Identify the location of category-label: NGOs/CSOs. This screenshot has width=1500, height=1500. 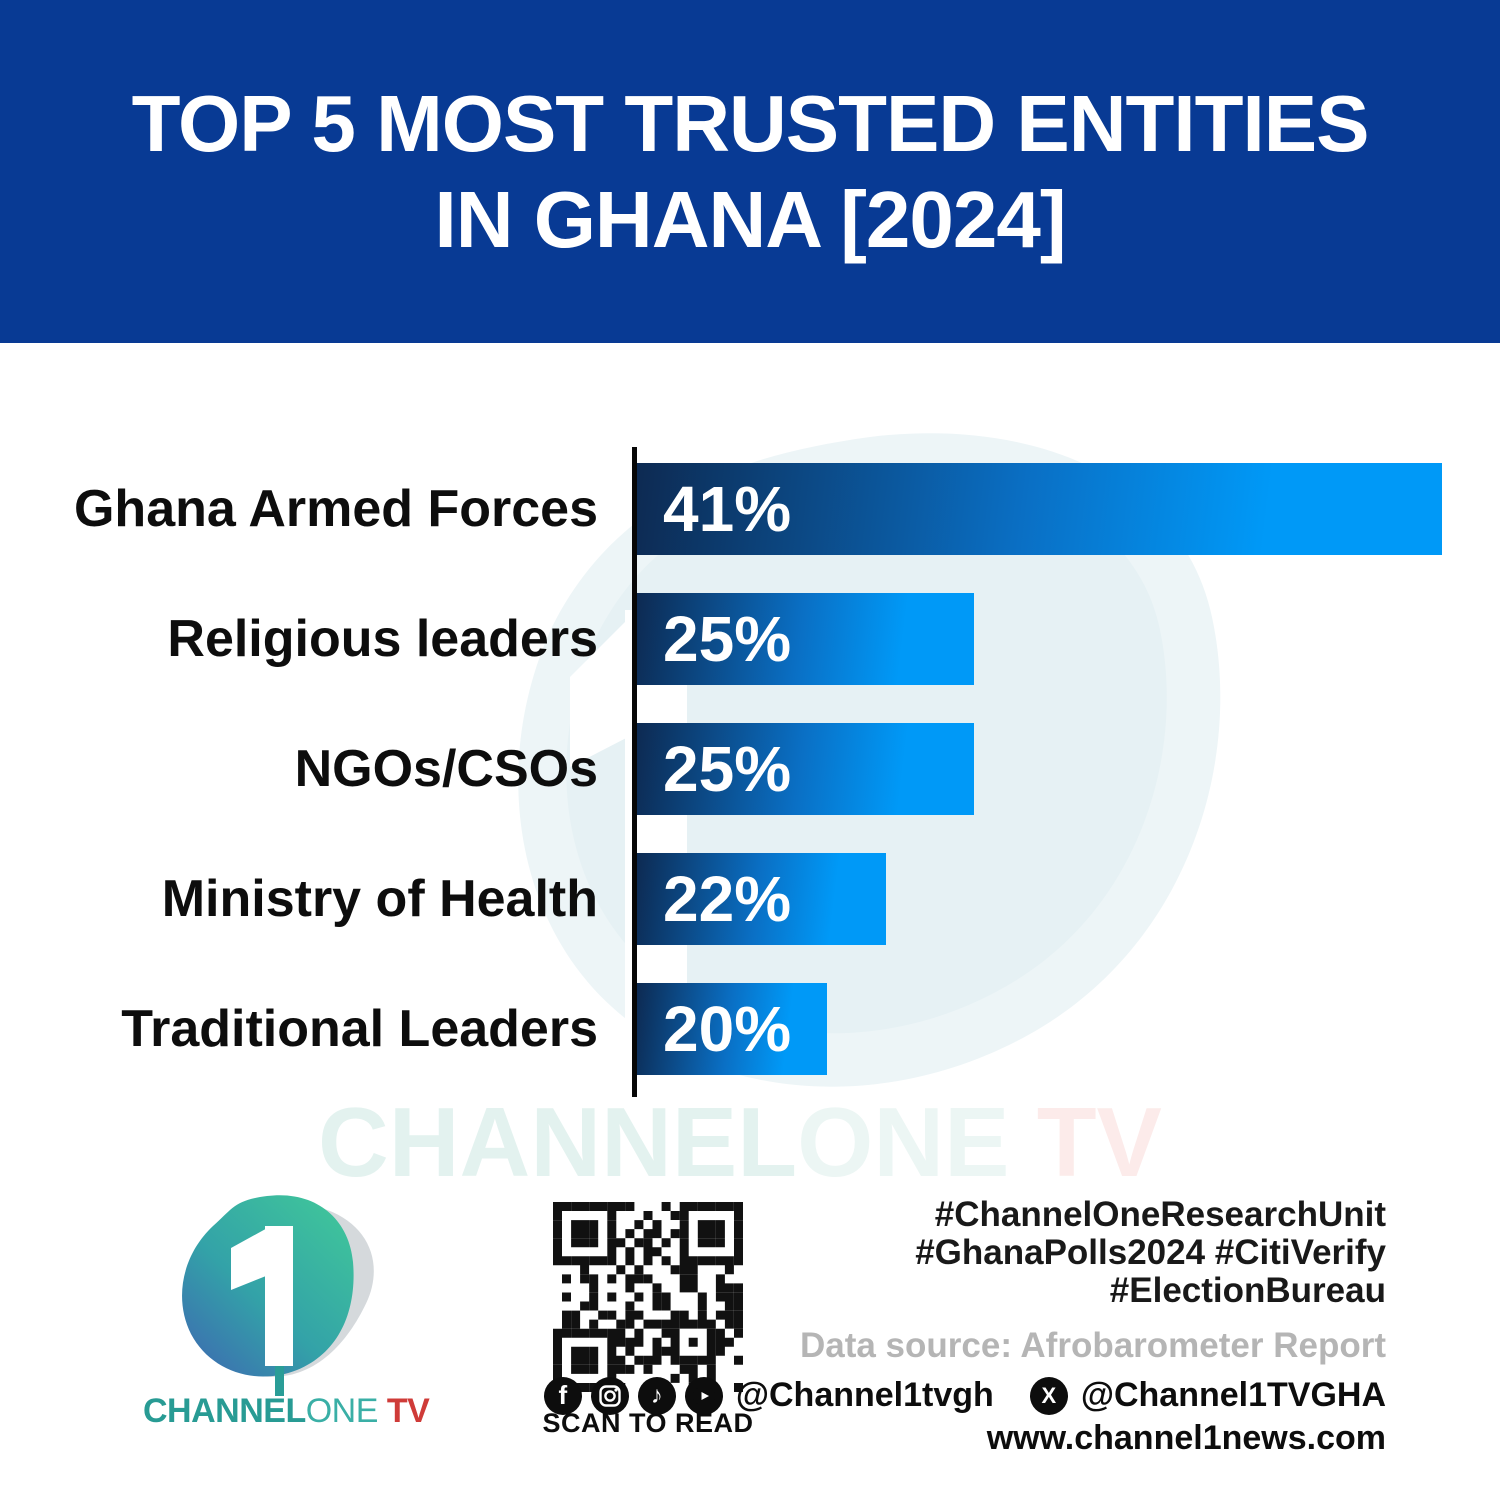
(446, 769).